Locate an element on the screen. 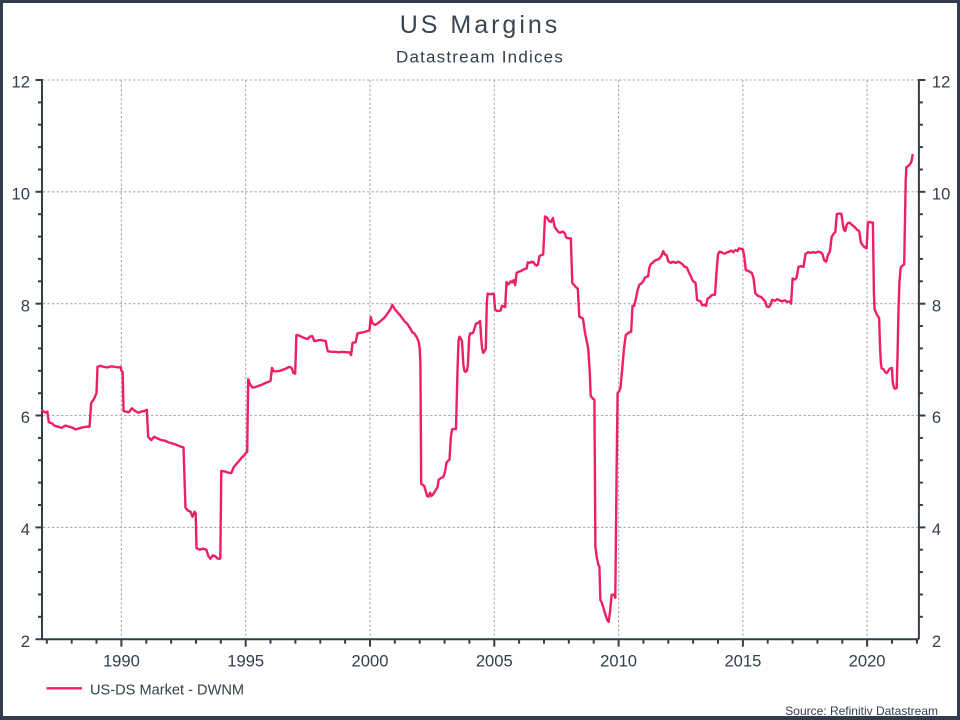 This screenshot has width=960, height=720. svg-text: 2005 is located at coordinates (494, 661).